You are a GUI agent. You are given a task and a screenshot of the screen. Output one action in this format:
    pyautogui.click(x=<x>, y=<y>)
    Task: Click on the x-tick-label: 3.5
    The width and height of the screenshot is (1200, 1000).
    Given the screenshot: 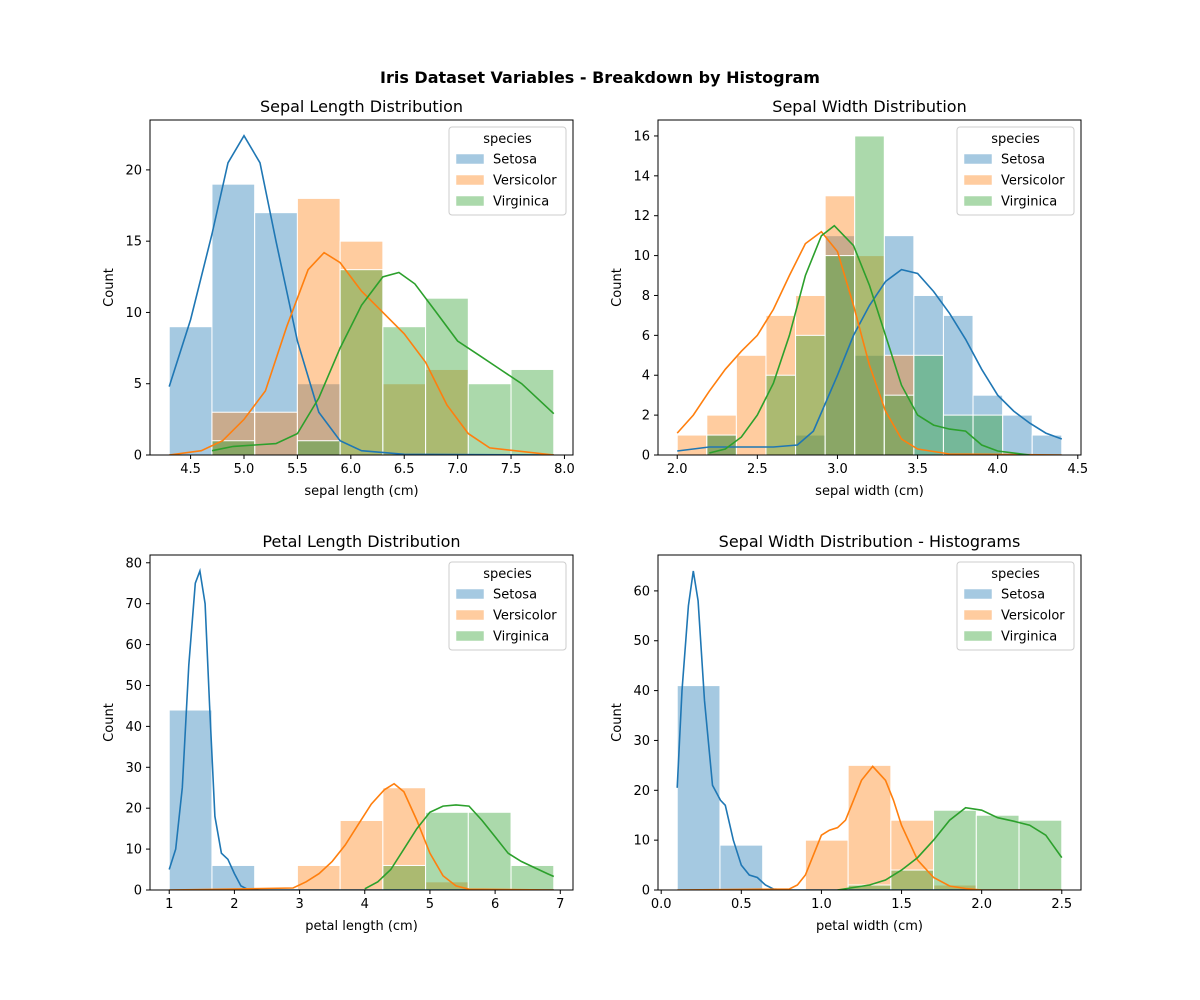 What is the action you would take?
    pyautogui.click(x=917, y=469)
    